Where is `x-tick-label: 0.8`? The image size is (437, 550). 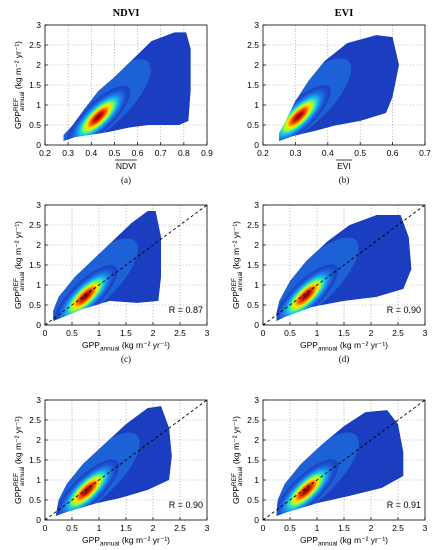
x-tick-label: 0.8 is located at coordinates (184, 153).